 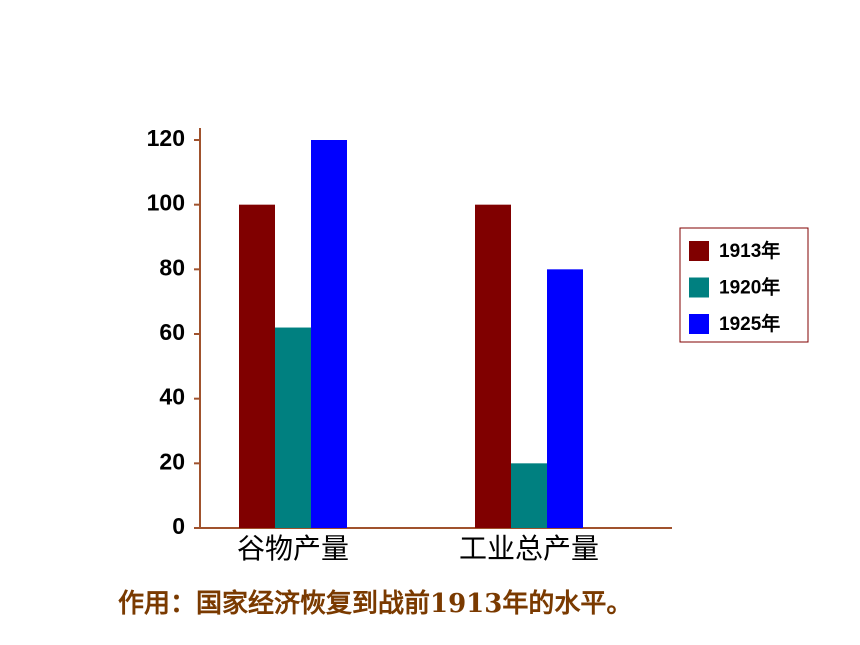 What do you see at coordinates (749, 287) in the screenshot?
I see `legend-label: 1920年` at bounding box center [749, 287].